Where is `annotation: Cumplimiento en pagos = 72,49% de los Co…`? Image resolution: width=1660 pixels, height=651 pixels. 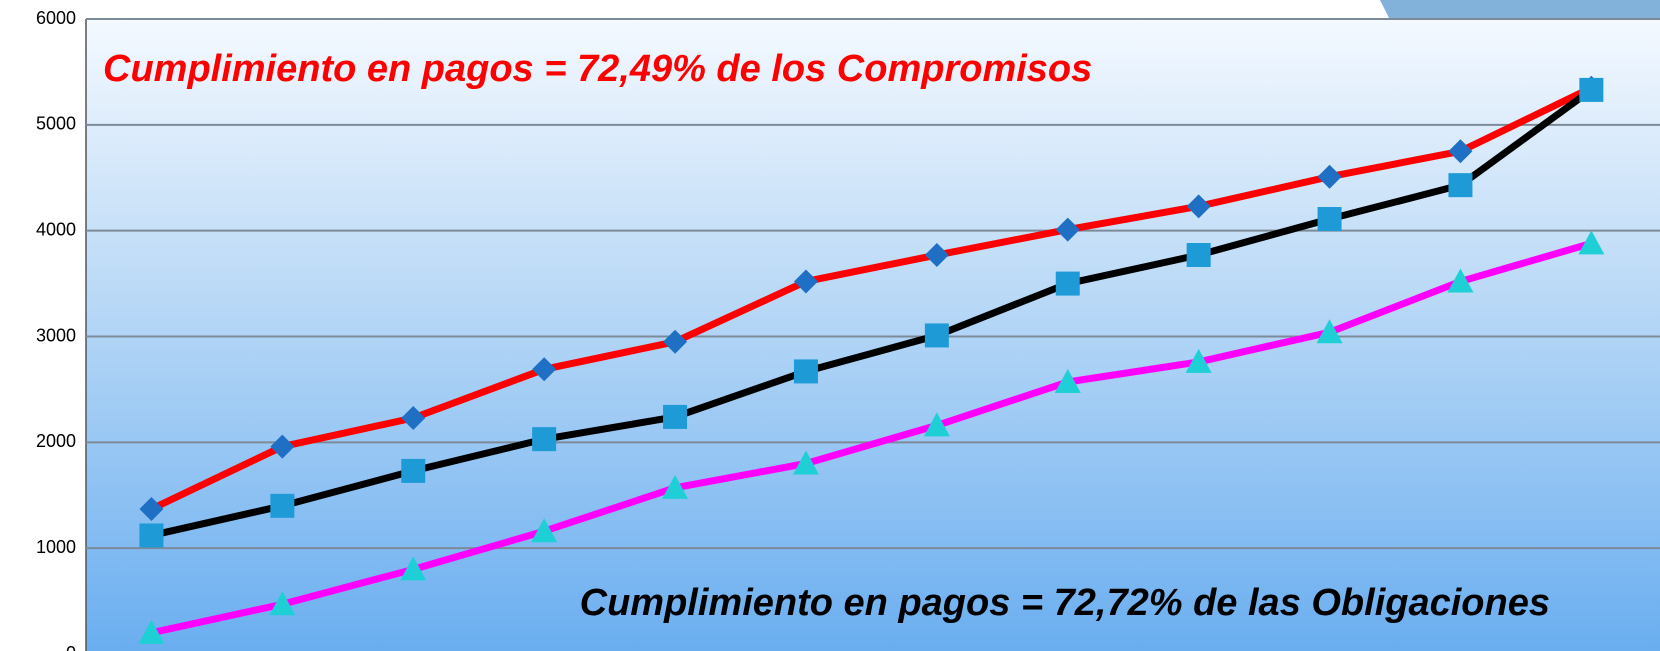 annotation: Cumplimiento en pagos = 72,49% de los Co… is located at coordinates (597, 69).